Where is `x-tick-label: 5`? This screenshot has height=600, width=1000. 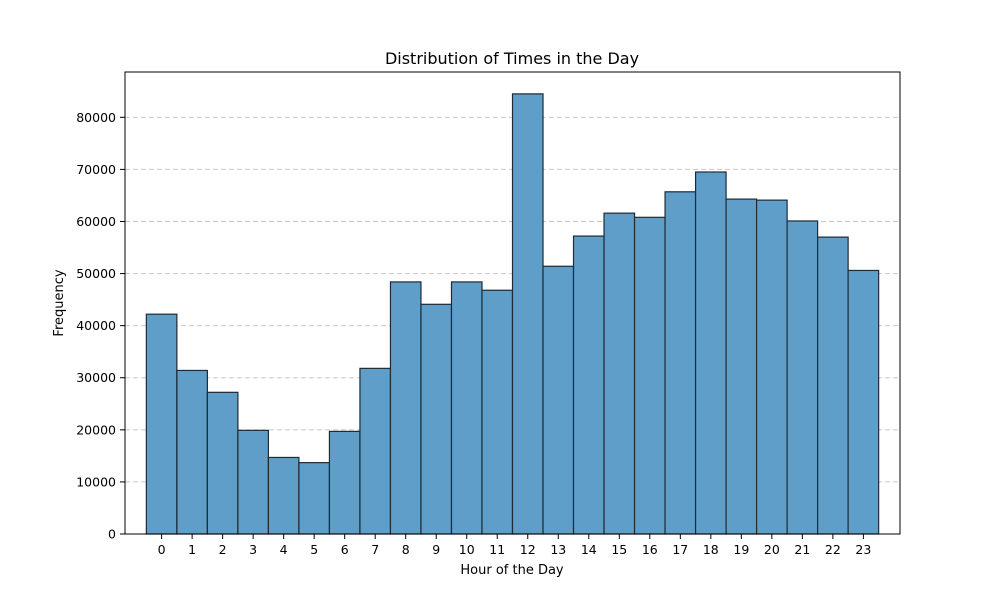
x-tick-label: 5 is located at coordinates (314, 549).